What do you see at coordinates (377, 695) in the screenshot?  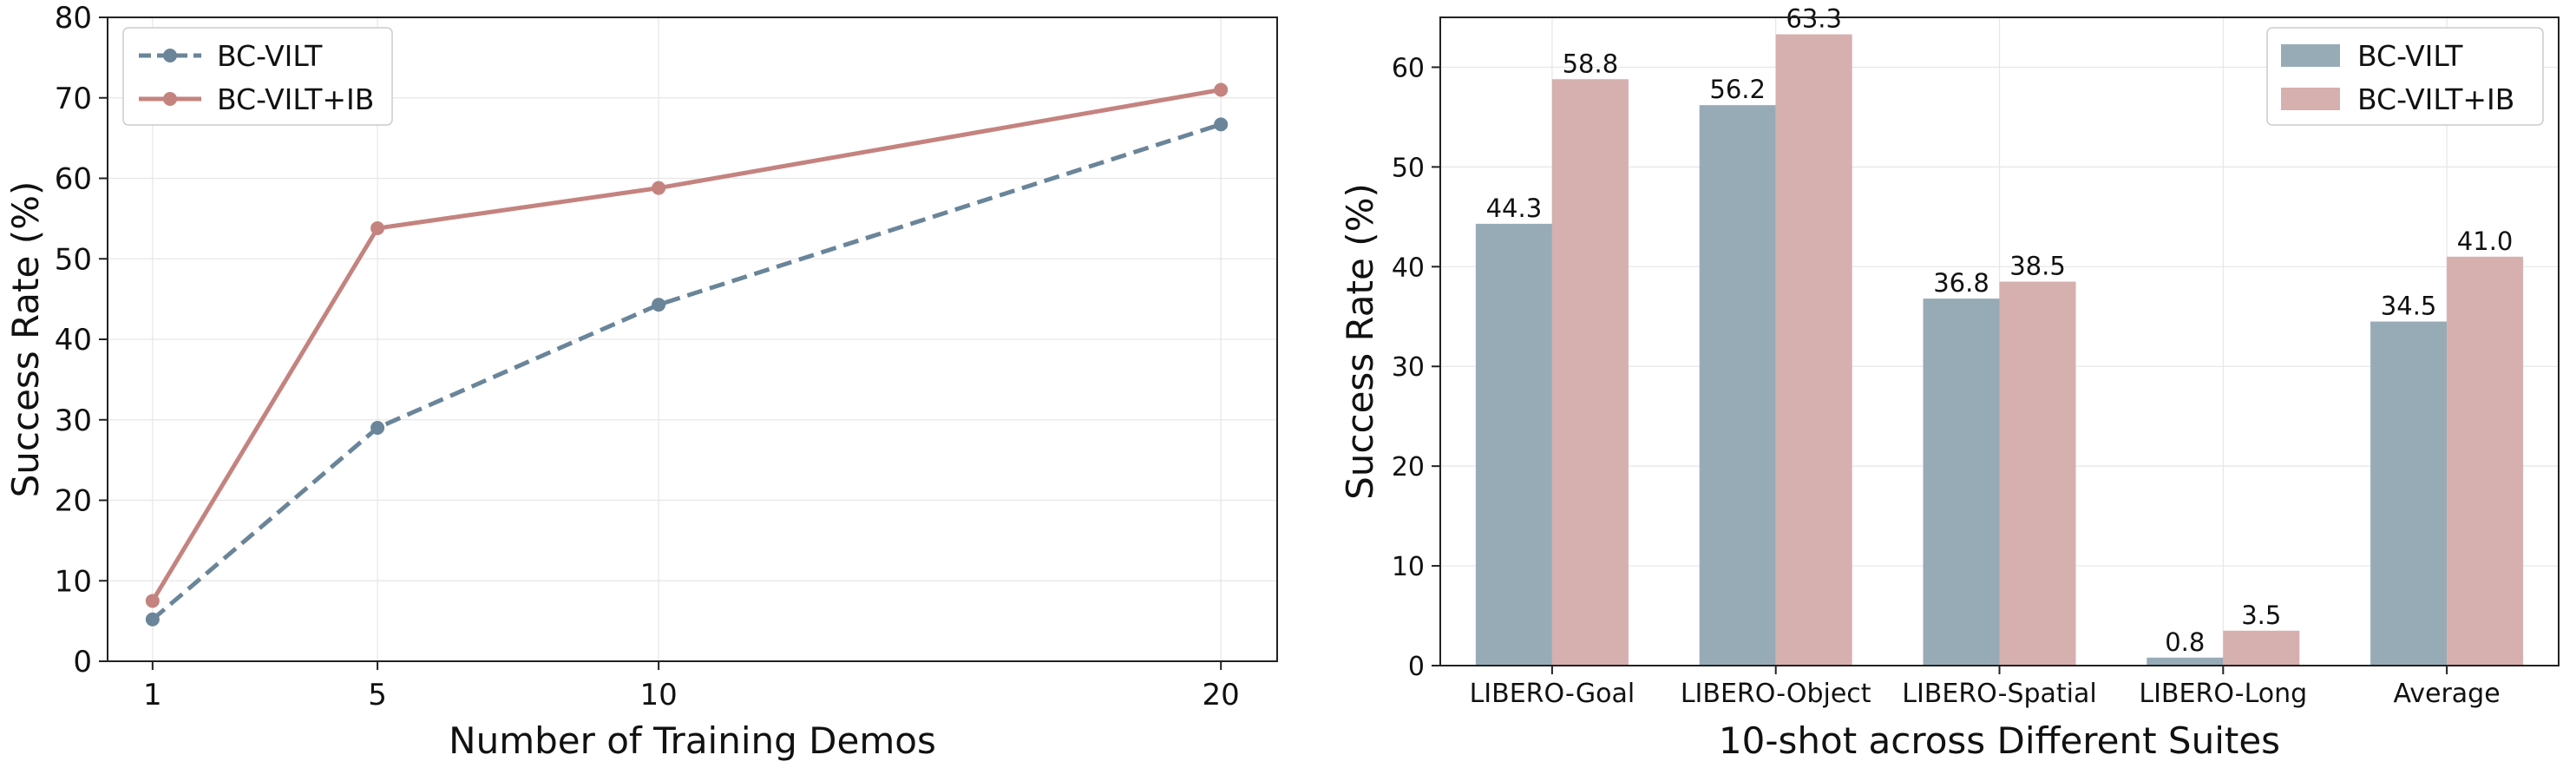 I see `x-tick-label: 5` at bounding box center [377, 695].